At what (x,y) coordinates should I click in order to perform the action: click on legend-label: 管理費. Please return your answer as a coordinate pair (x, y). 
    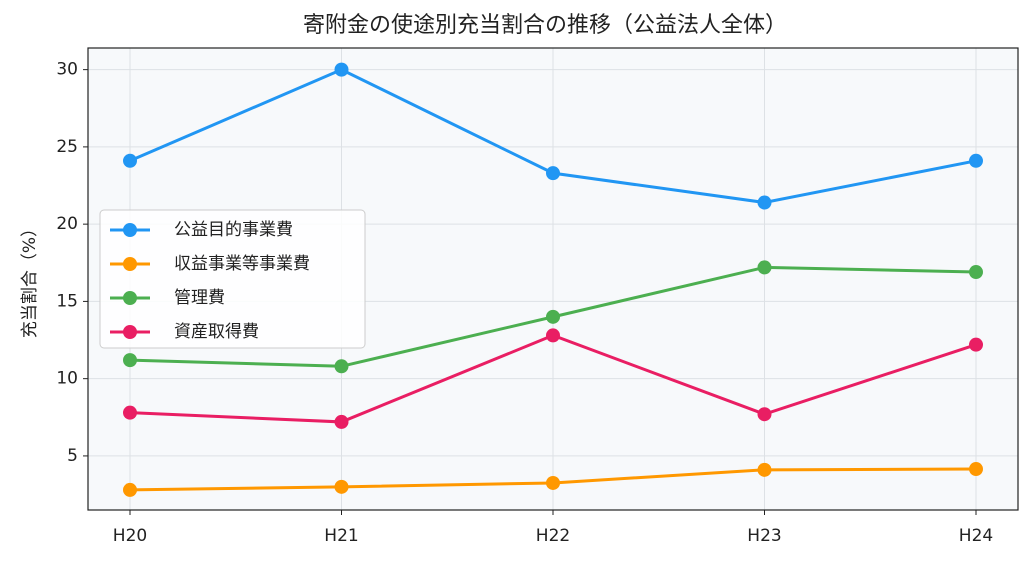
    Looking at the image, I should click on (199, 298).